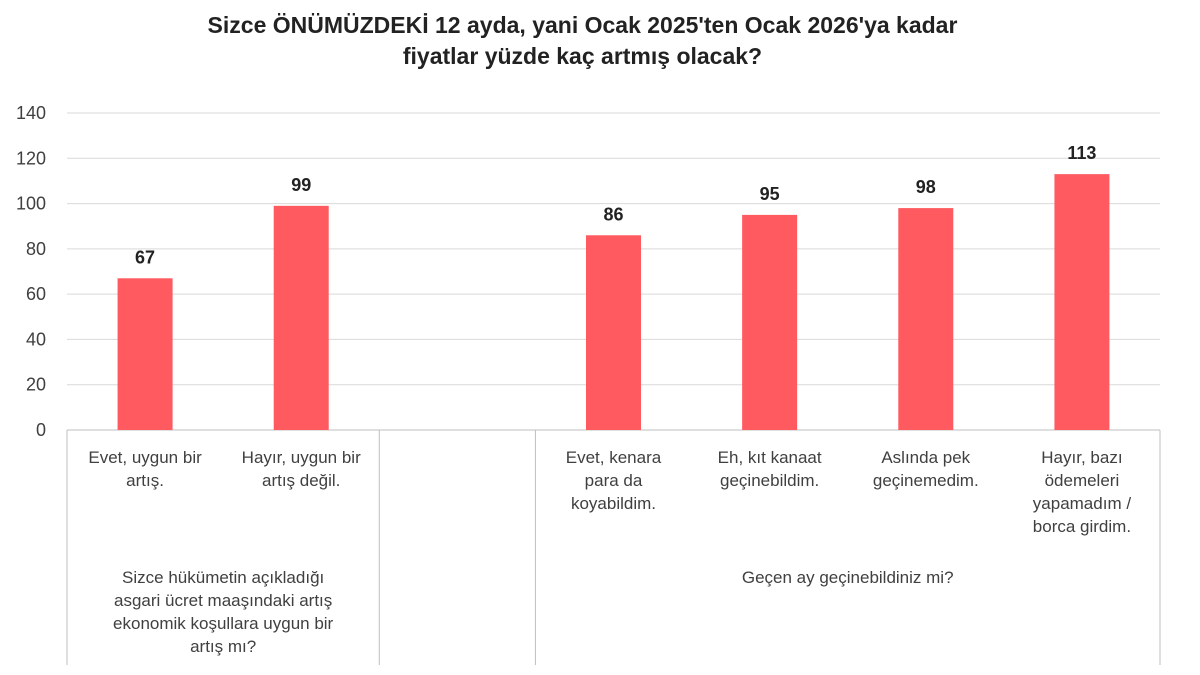 This screenshot has height=675, width=1200. What do you see at coordinates (301, 469) in the screenshot?
I see `category-label: Hayır, uygun bir artış değil.` at bounding box center [301, 469].